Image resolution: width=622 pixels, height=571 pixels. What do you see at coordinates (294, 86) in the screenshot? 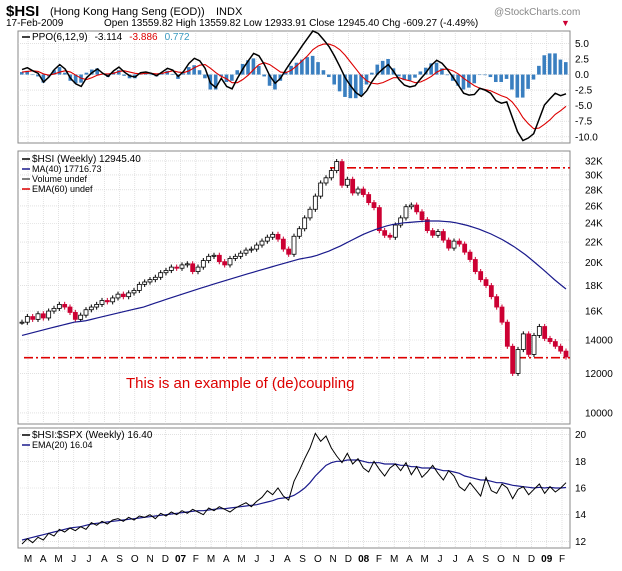
I see `ppo-signal-line` at bounding box center [294, 86].